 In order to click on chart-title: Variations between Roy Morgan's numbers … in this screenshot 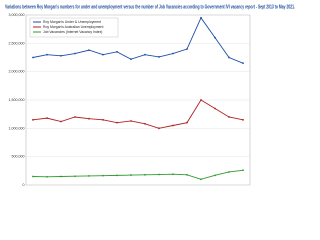, I will do `click(150, 7)`.